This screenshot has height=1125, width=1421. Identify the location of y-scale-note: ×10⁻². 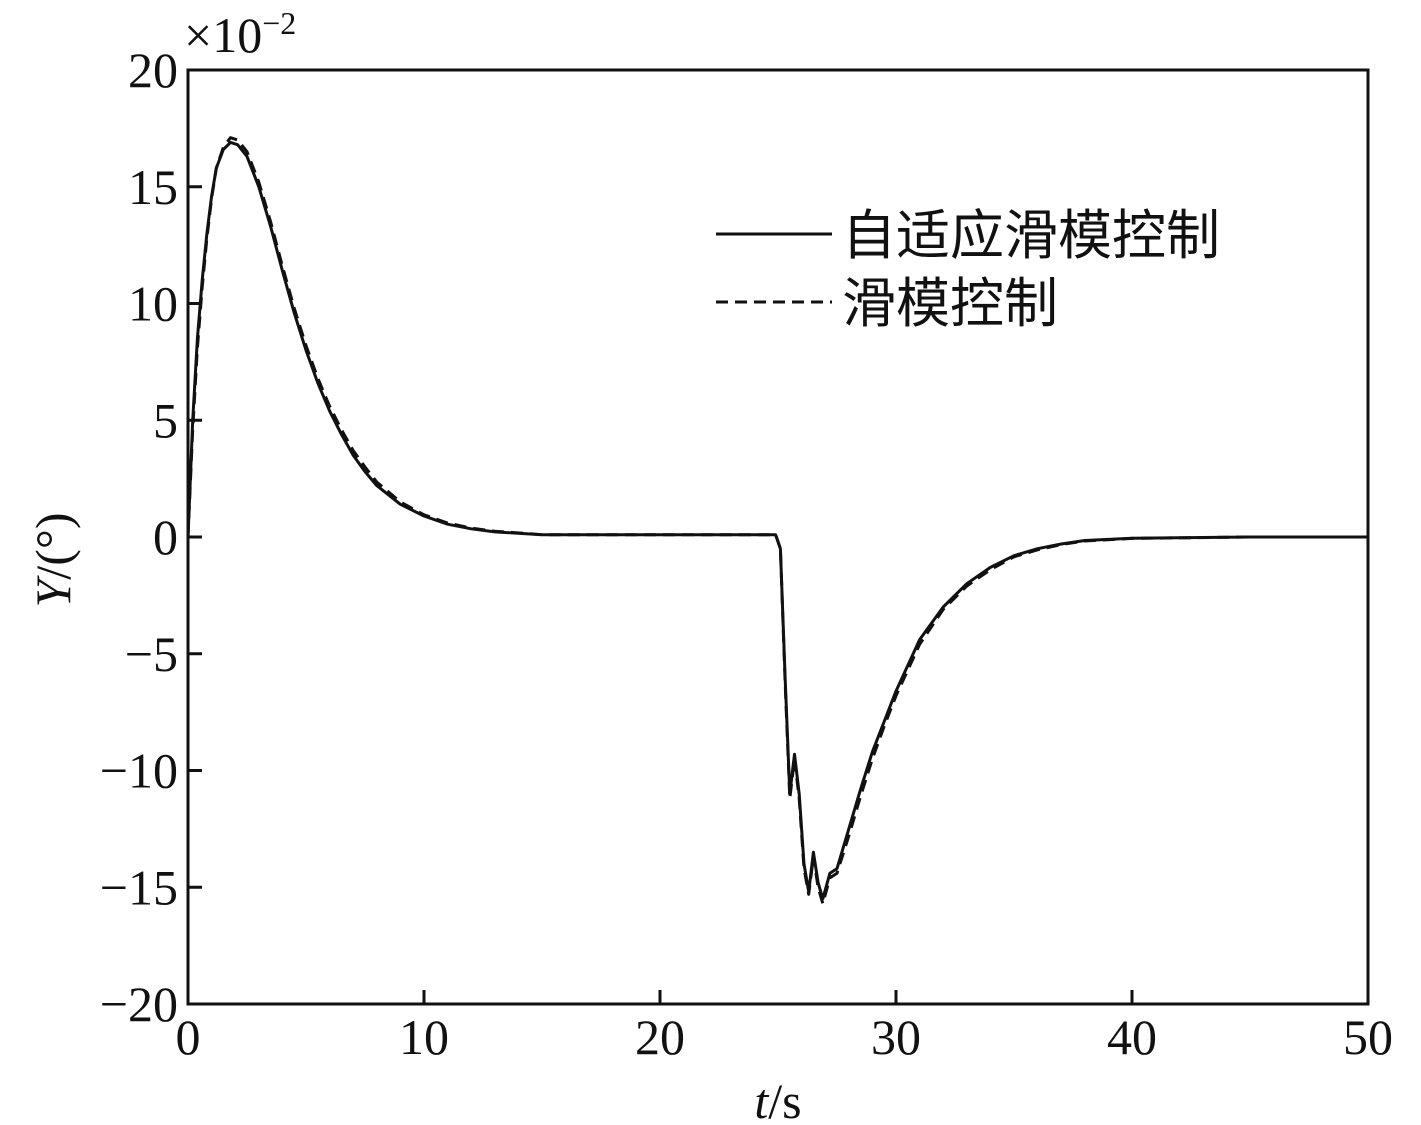
(240, 34).